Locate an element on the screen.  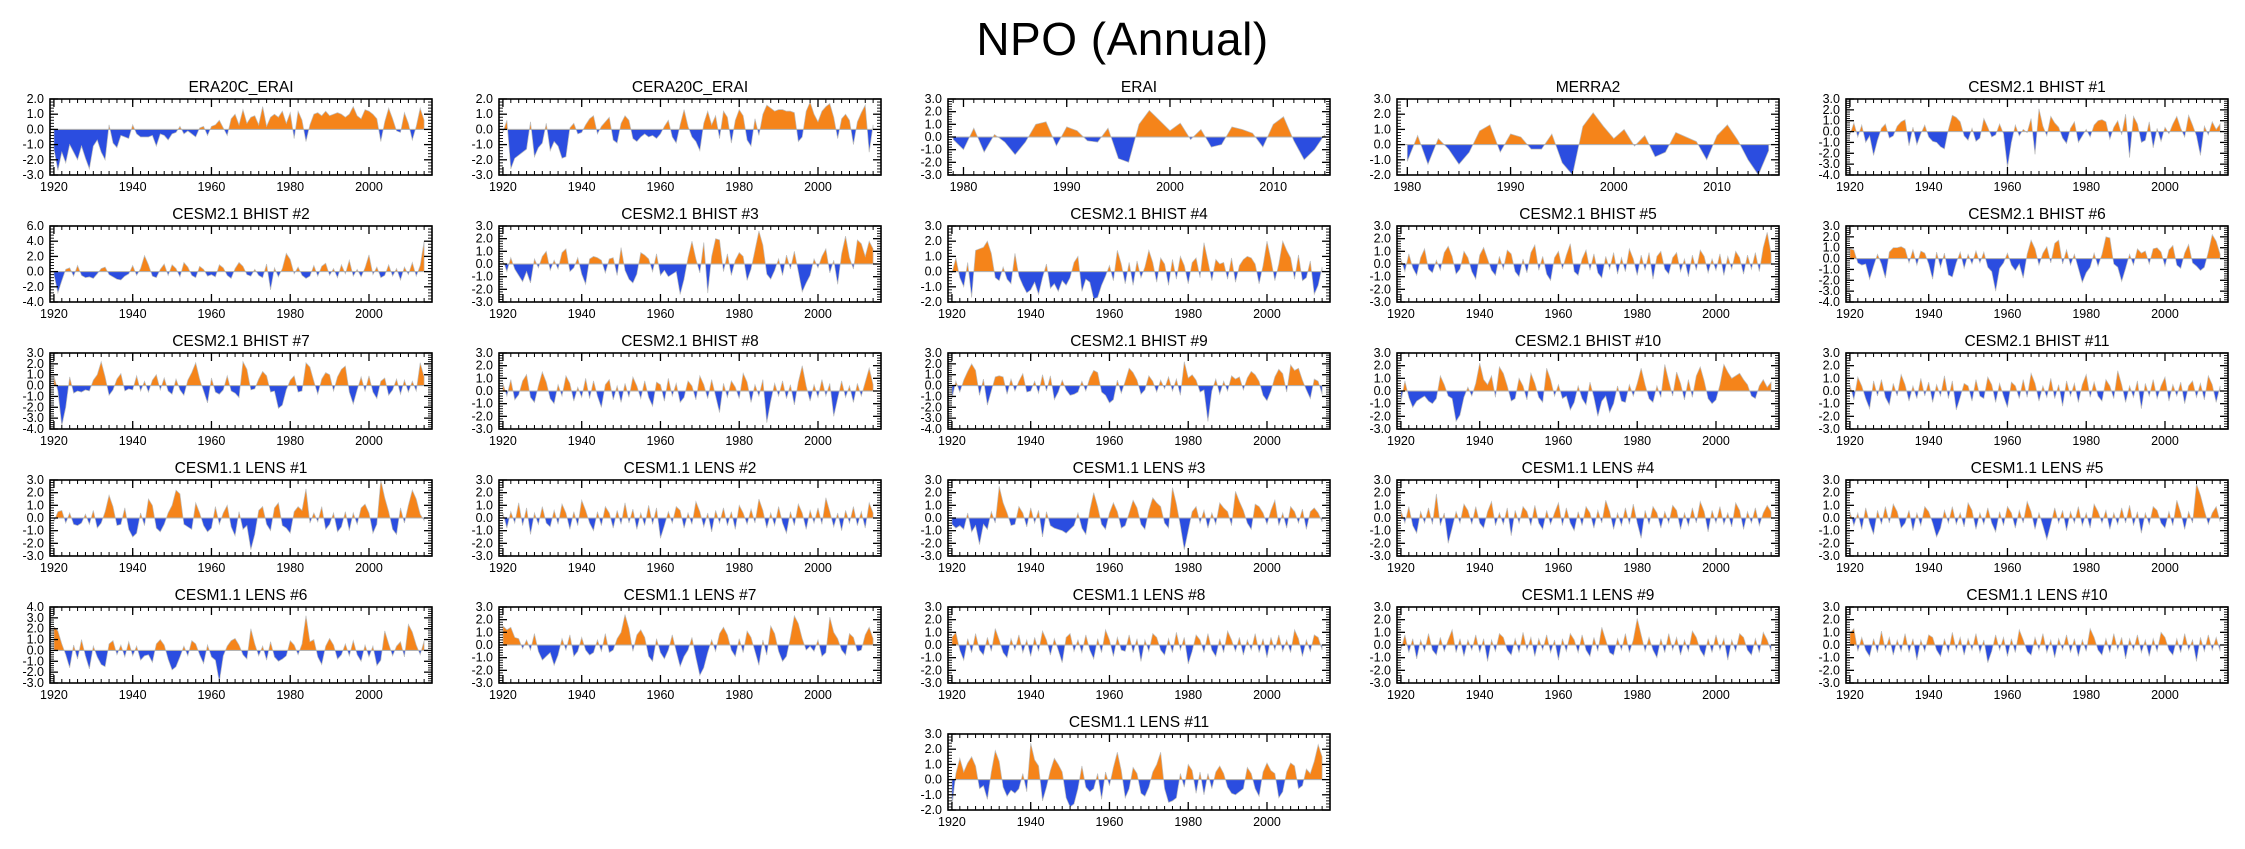
panel-title: CESM1.1 LENS #5 is located at coordinates (2037, 468).